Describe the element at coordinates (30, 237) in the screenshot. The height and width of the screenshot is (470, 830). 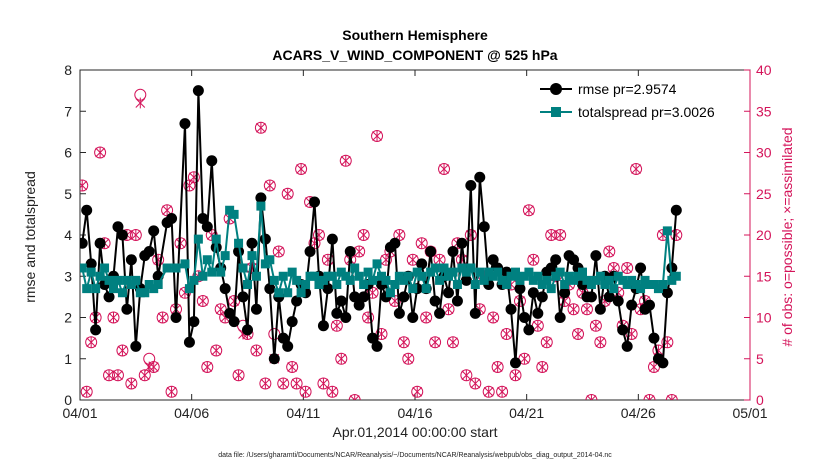
I see `y-axis-label-left: rmse and totalspread` at that location.